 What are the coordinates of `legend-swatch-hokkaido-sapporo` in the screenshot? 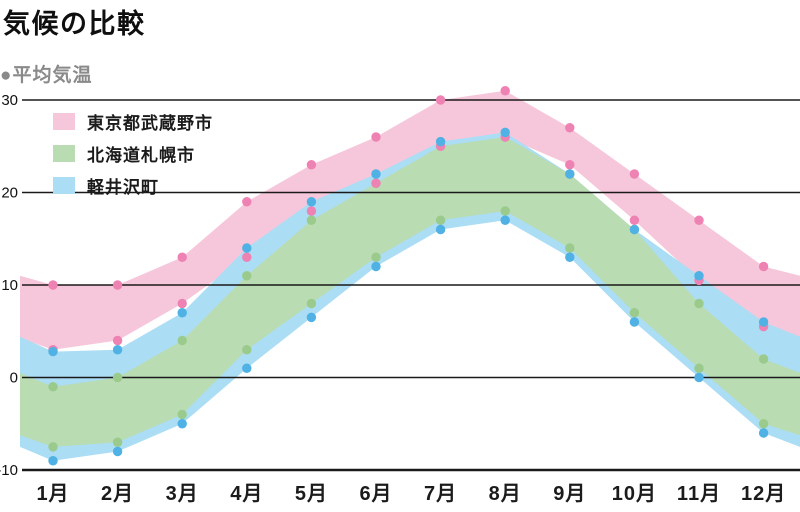 It's located at (64, 153).